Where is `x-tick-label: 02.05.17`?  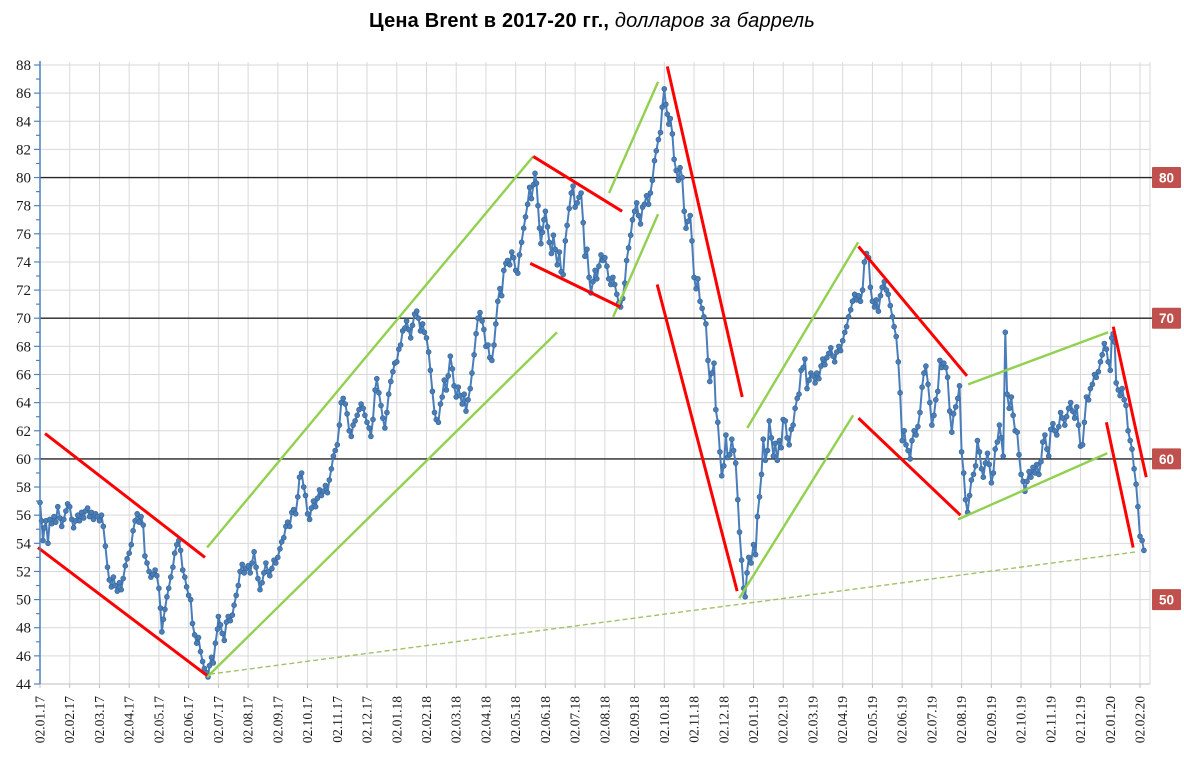
x-tick-label: 02.05.17 is located at coordinates (158, 720).